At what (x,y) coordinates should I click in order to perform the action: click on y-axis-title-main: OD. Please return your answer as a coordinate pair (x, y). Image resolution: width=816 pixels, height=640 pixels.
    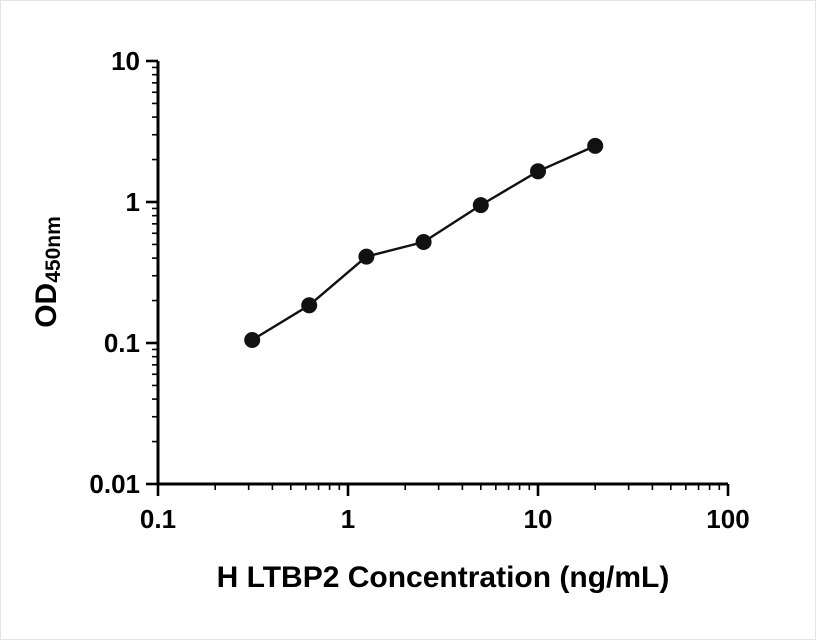
    Looking at the image, I should click on (47, 305).